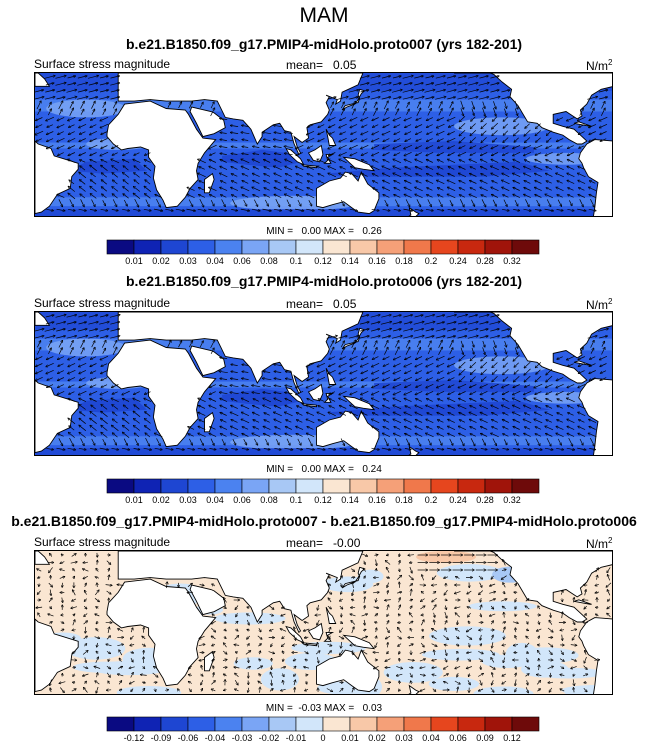  I want to click on field-band, so click(323, 145).